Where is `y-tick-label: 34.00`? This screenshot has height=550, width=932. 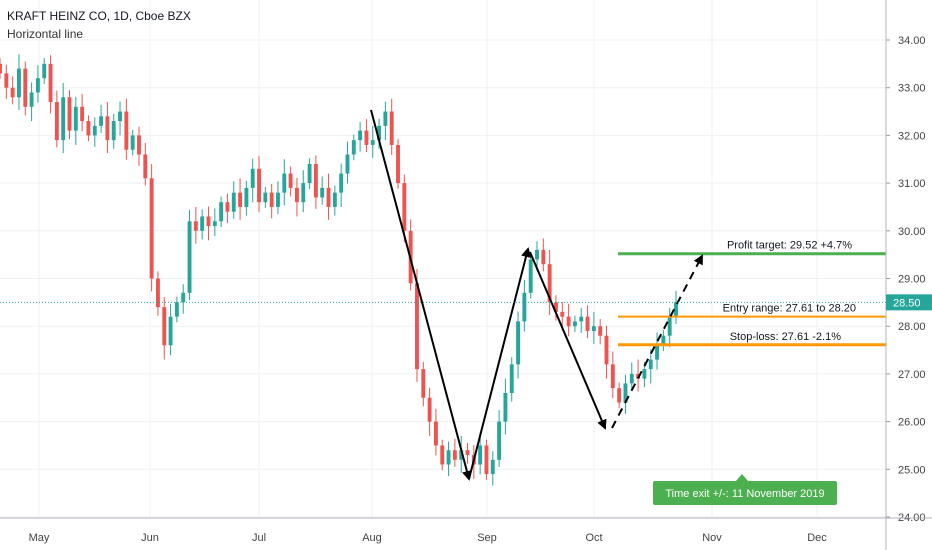
y-tick-label: 34.00 is located at coordinates (912, 41).